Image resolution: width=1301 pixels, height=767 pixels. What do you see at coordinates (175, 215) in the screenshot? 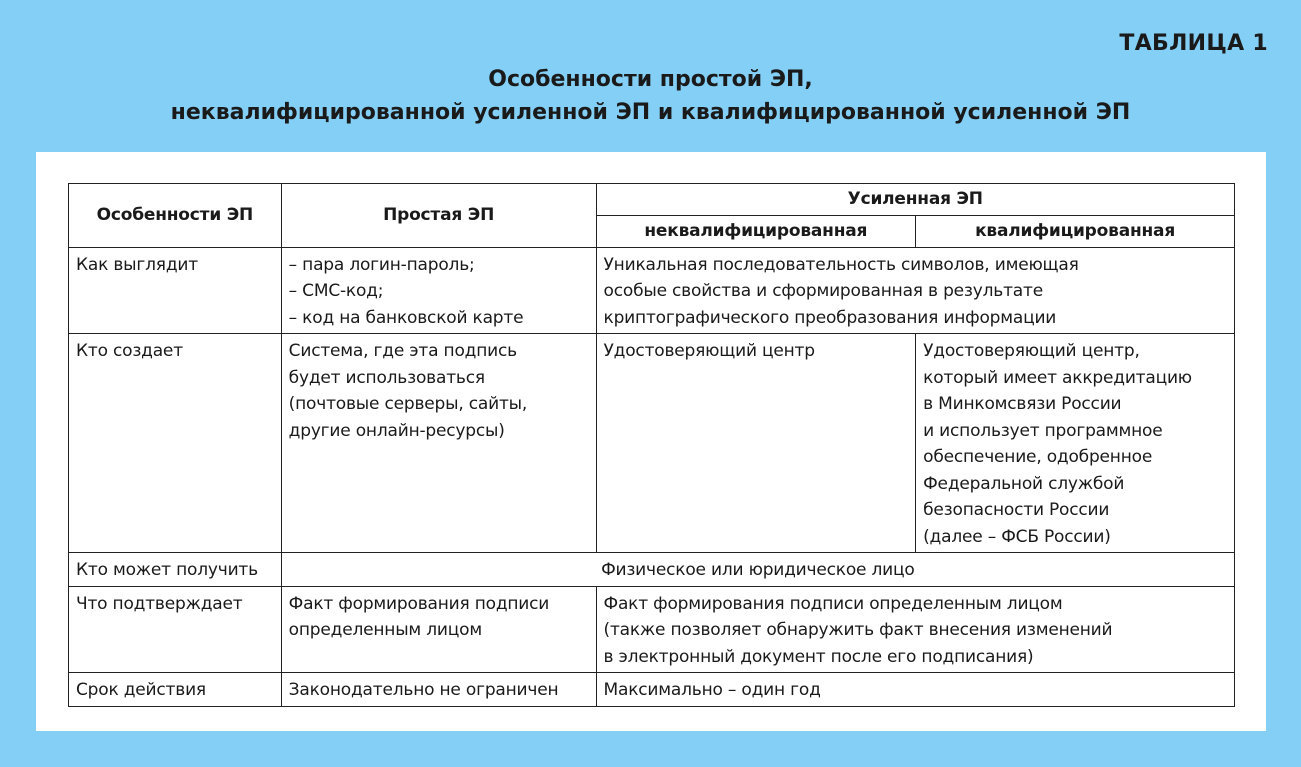
I see `header-feature: Особенности ЭП` at bounding box center [175, 215].